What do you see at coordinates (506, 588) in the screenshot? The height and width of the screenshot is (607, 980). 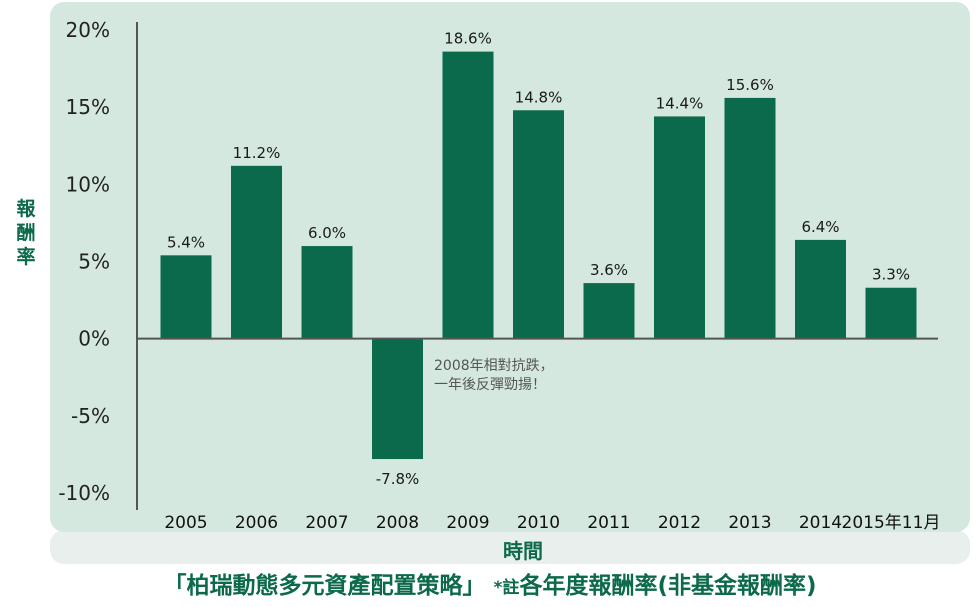 I see `caption-note: *註` at bounding box center [506, 588].